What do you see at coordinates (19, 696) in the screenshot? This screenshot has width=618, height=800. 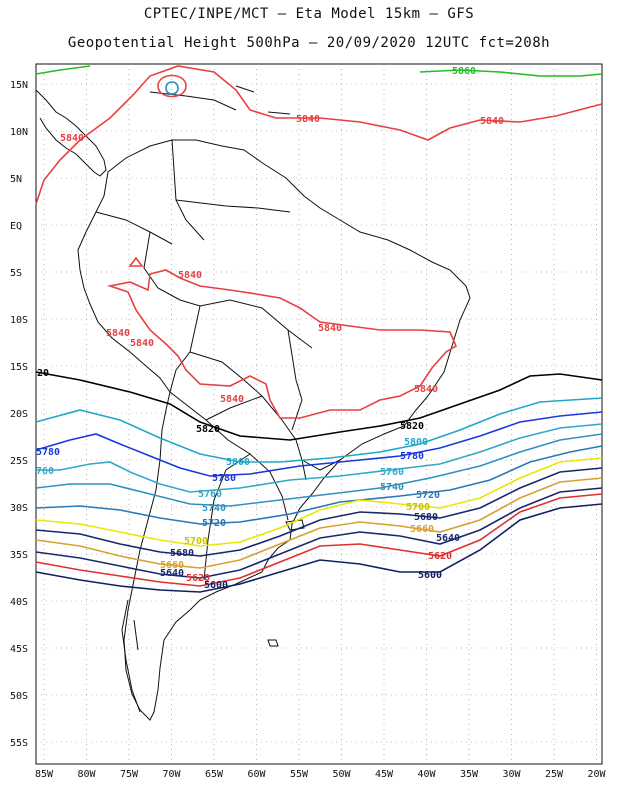 I see `lat-label: 50S` at bounding box center [19, 696].